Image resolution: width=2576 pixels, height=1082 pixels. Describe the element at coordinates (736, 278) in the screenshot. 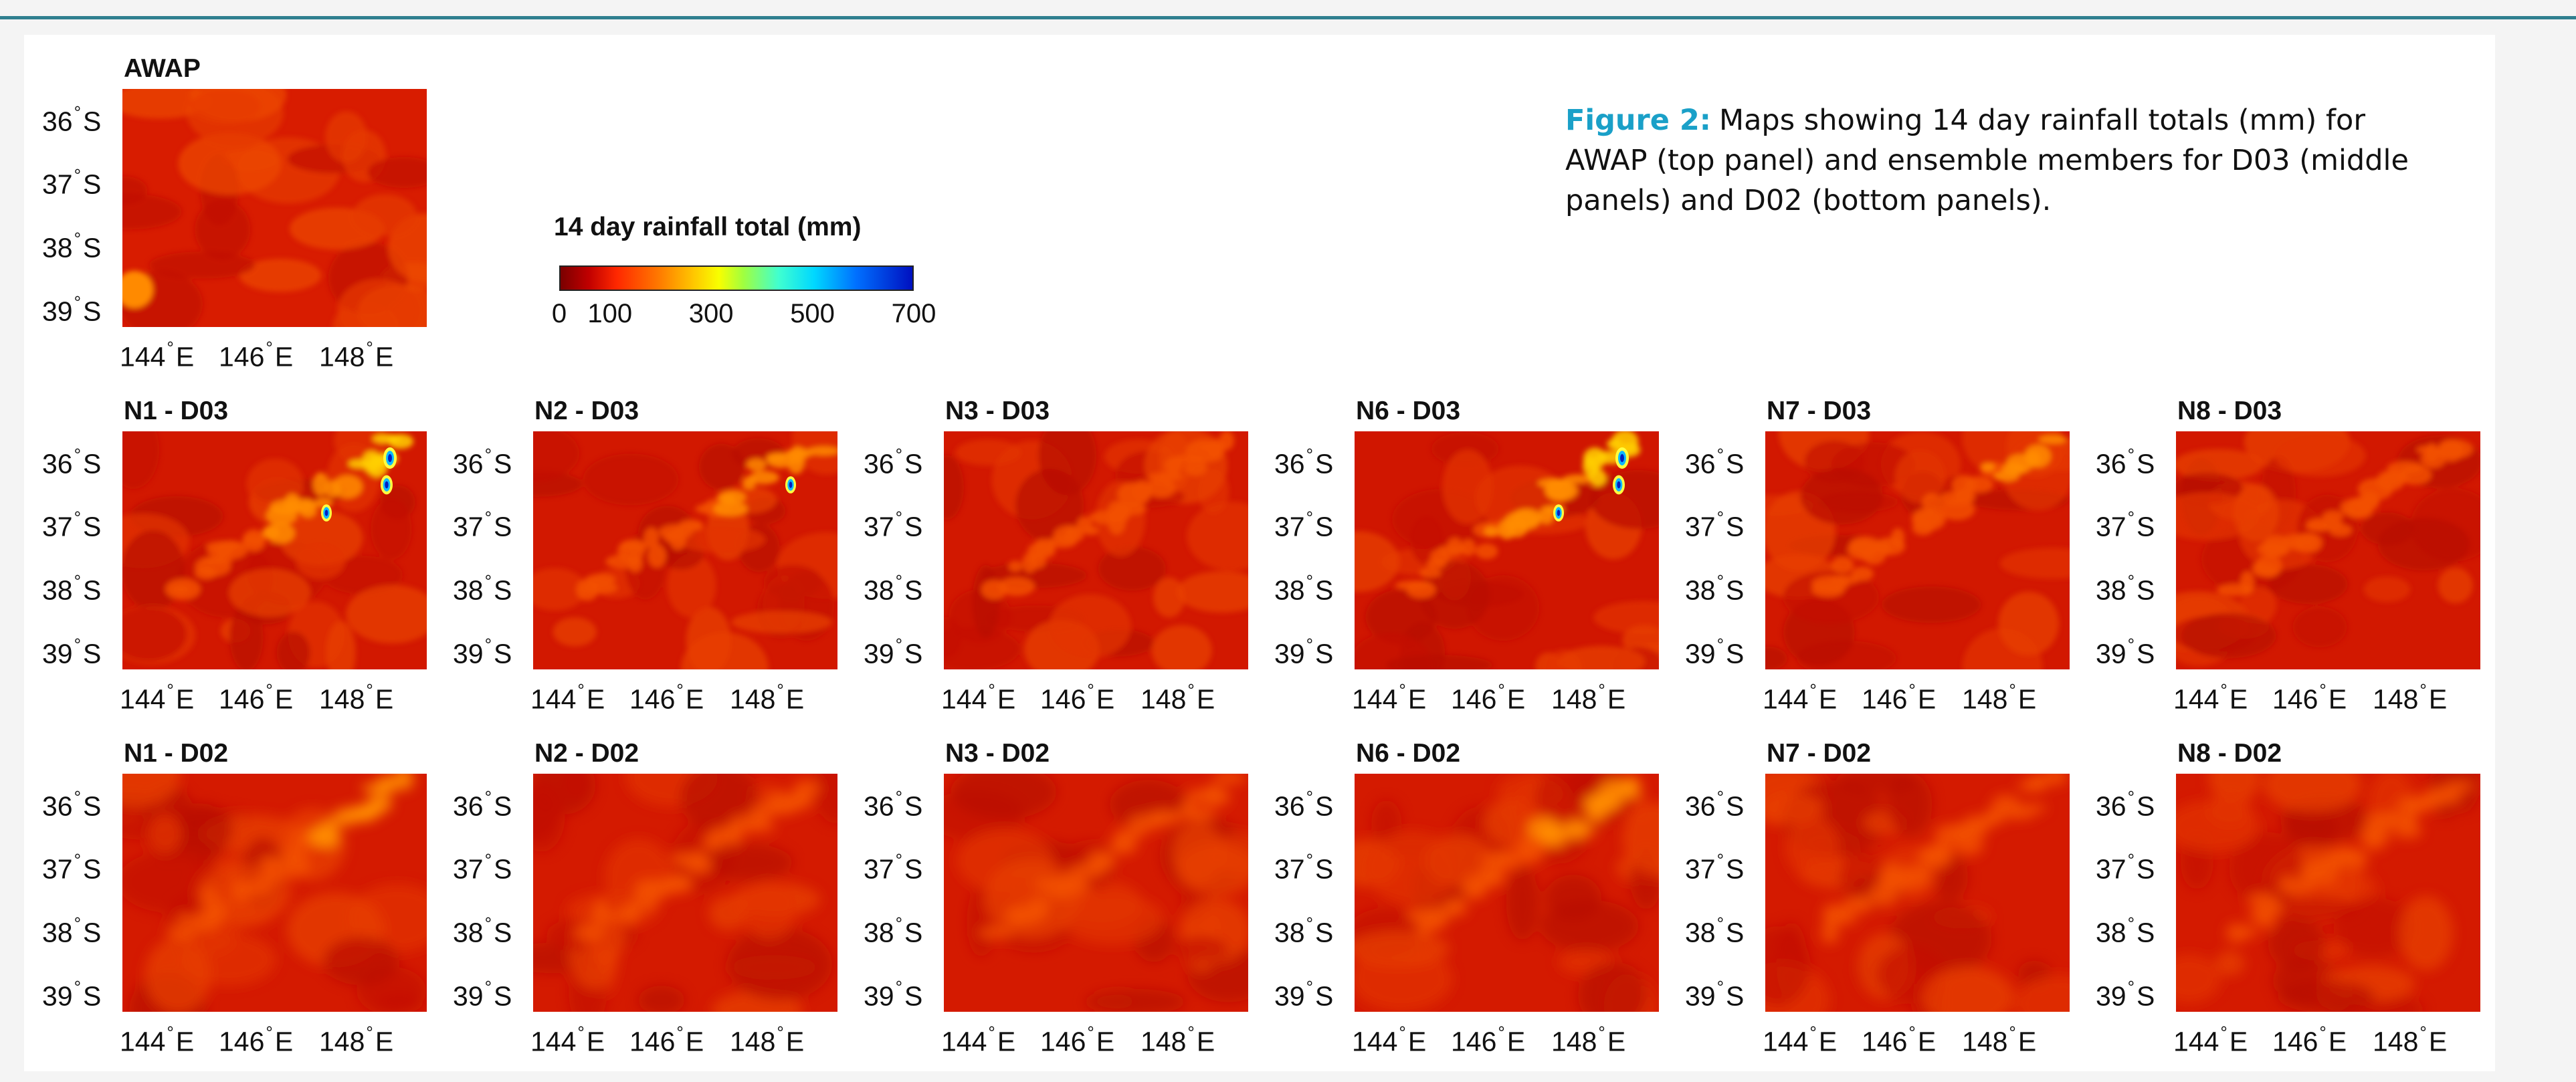

I see `colorbar` at that location.